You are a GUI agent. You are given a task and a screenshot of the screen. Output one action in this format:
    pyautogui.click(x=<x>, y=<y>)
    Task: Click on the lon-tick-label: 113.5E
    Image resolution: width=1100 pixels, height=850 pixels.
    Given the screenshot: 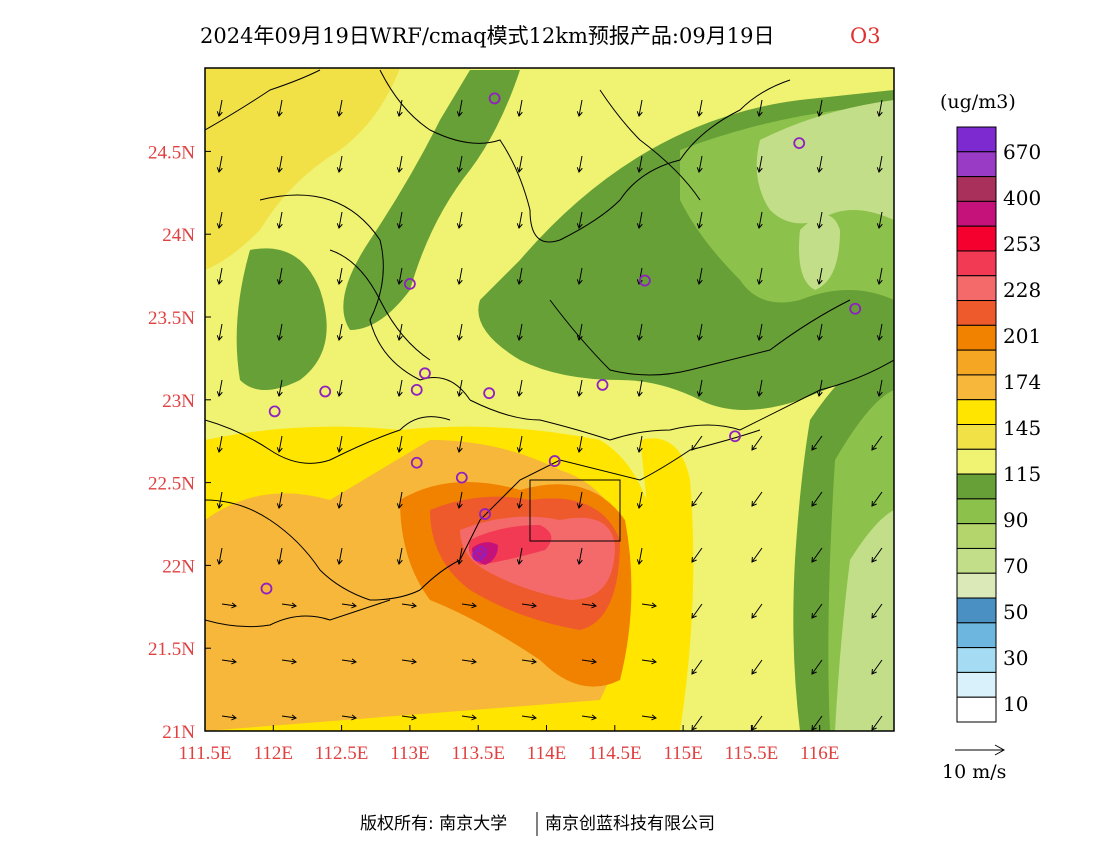 What is the action you would take?
    pyautogui.click(x=478, y=753)
    